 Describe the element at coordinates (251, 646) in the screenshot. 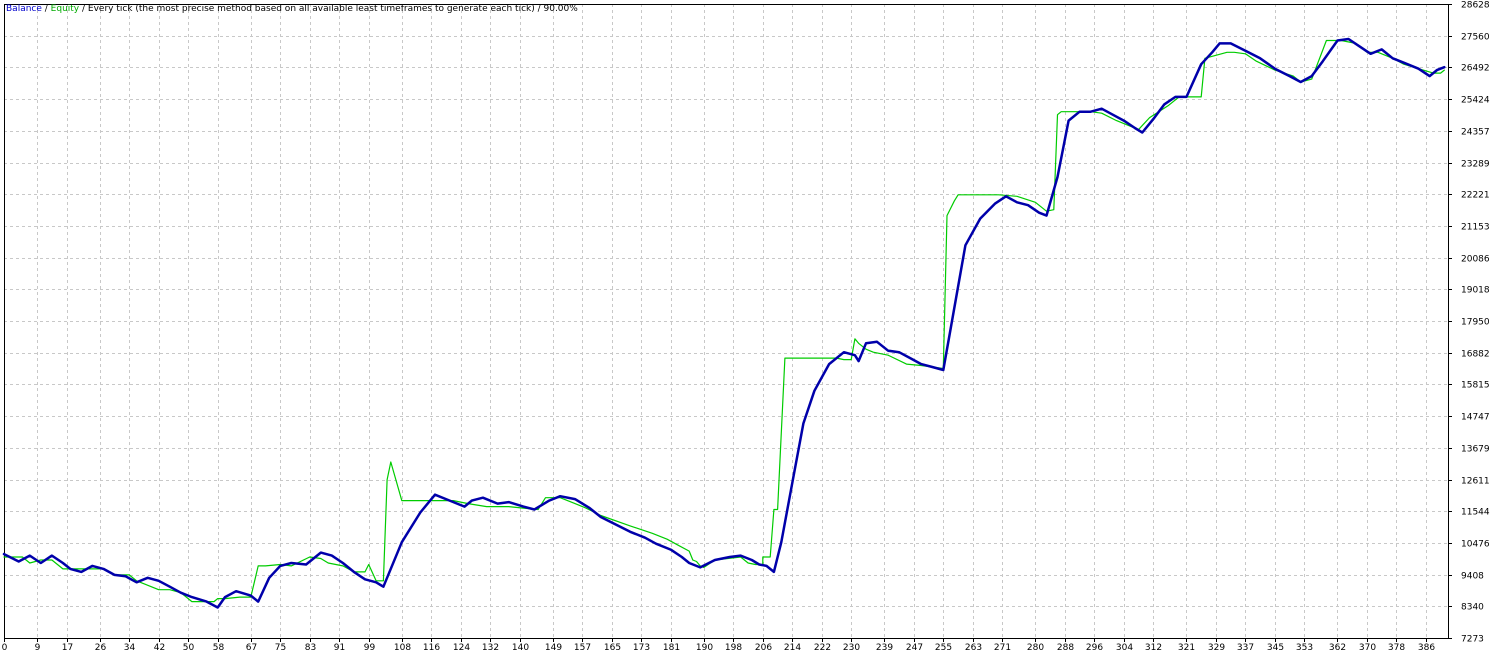

I see `x-tick-label: 67` at that location.